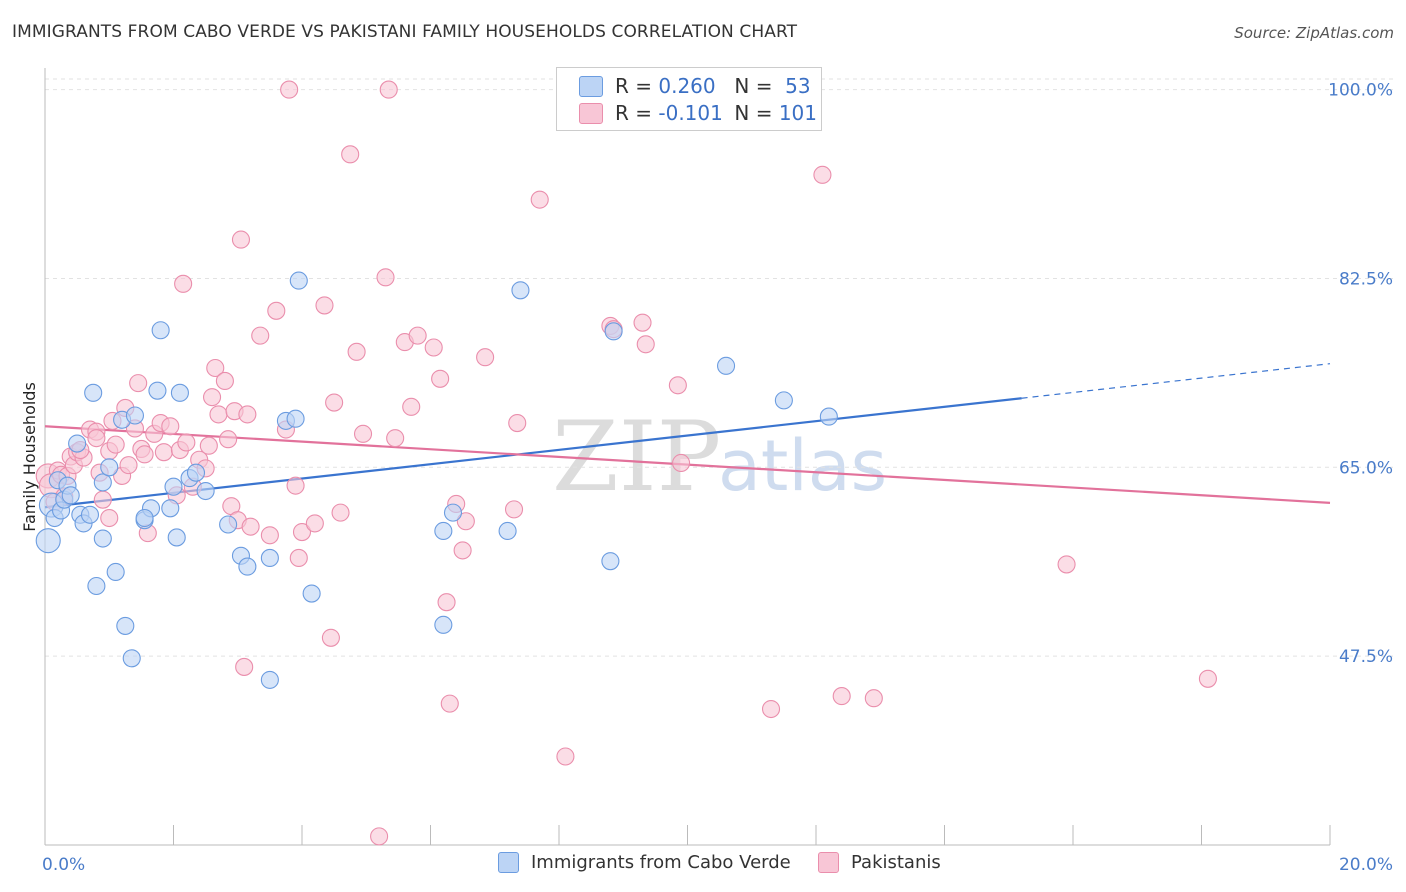 The width and height of the screenshot is (1406, 892). I want to click on bottom-legend-swatch-blue, so click(508, 862).